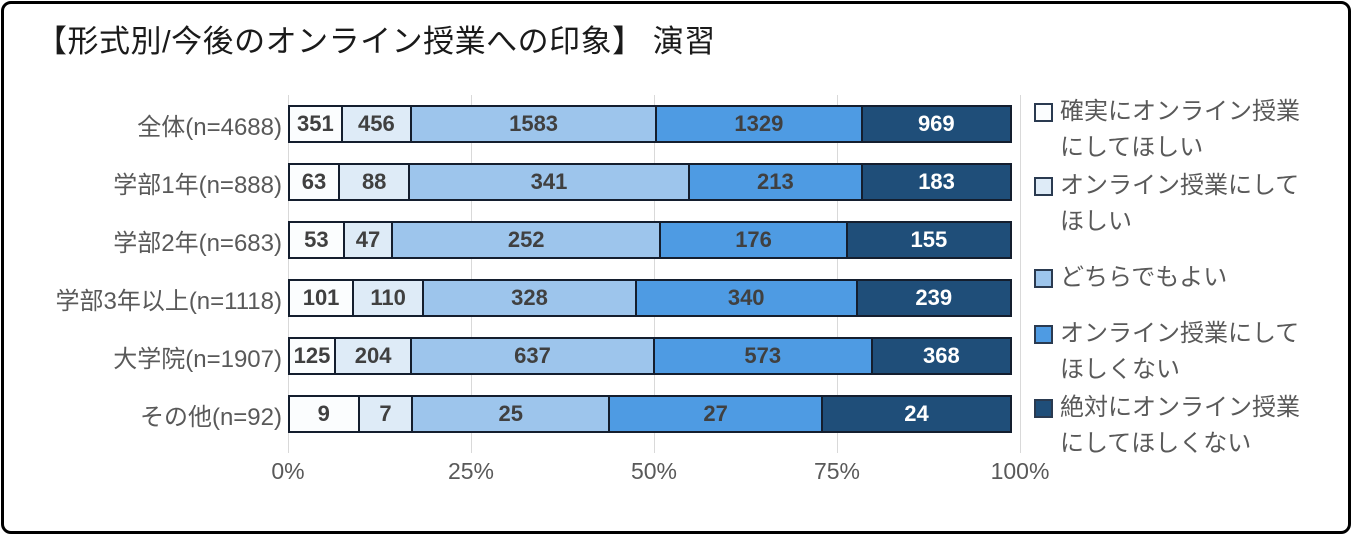 The height and width of the screenshot is (535, 1352). What do you see at coordinates (168, 301) in the screenshot?
I see `category-label: 学部3年以上(n=1118)` at bounding box center [168, 301].